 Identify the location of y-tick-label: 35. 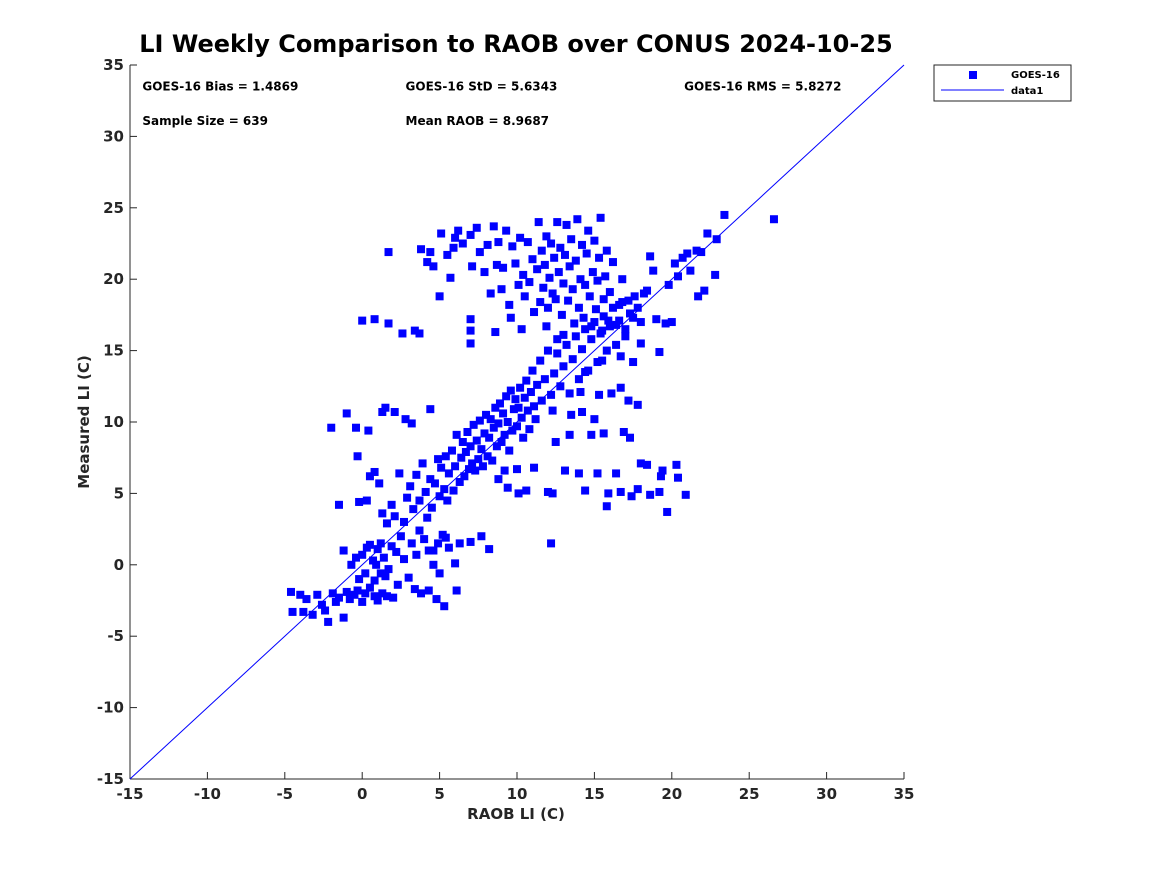
(113, 65).